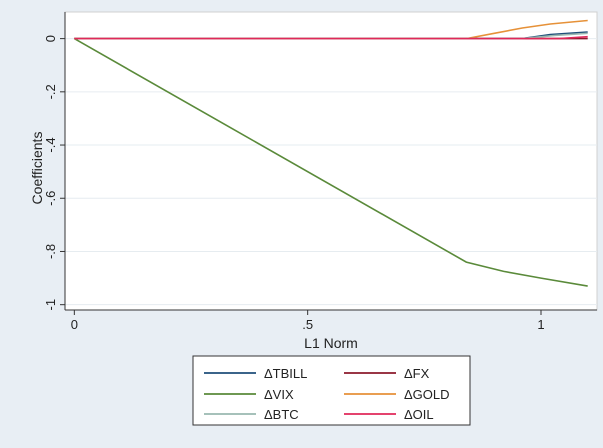 This screenshot has width=603, height=448. I want to click on y-tick-label-4: -.8, so click(50, 251).